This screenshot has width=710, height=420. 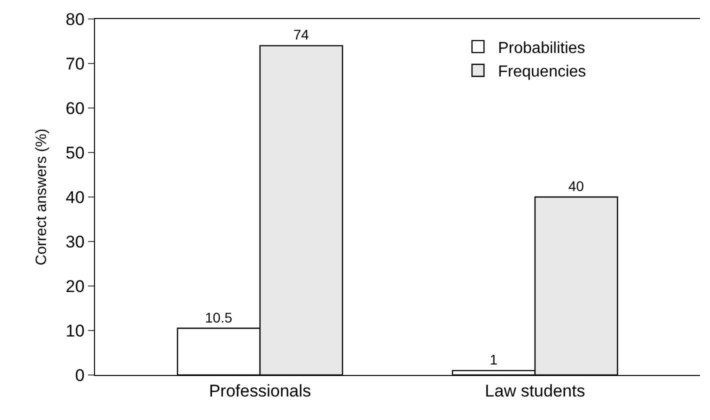 I want to click on y-tick-label: 20, so click(x=75, y=286).